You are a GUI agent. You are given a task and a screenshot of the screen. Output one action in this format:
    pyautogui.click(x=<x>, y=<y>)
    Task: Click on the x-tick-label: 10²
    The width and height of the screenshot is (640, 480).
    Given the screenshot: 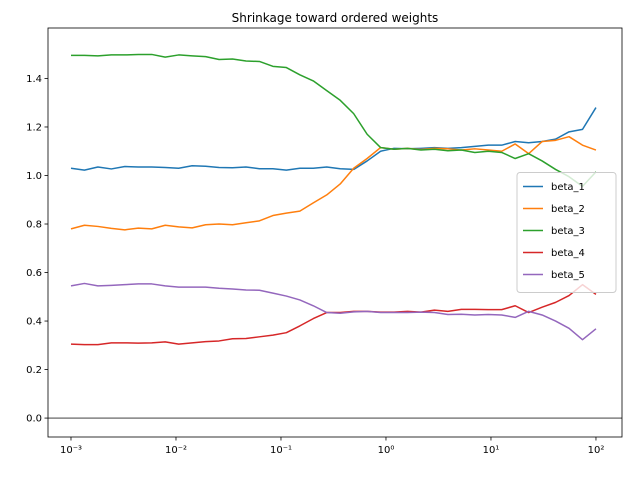 What is the action you would take?
    pyautogui.click(x=596, y=450)
    